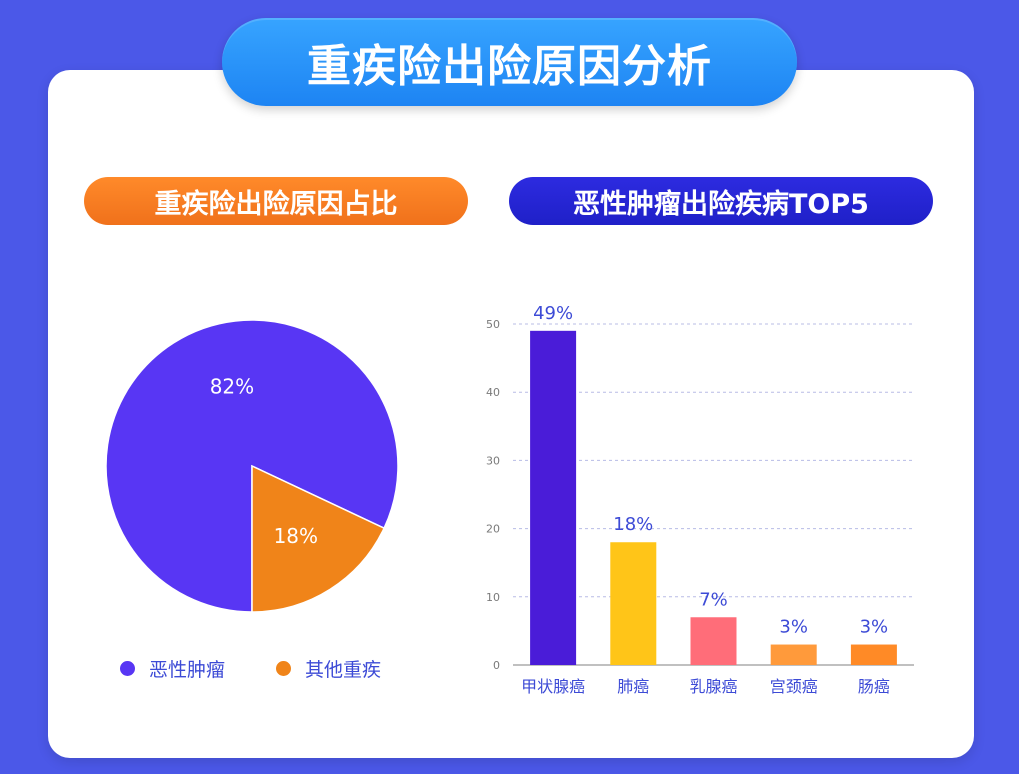 This screenshot has width=1019, height=774. I want to click on x-category-label-2: 肺癌, so click(633, 686).